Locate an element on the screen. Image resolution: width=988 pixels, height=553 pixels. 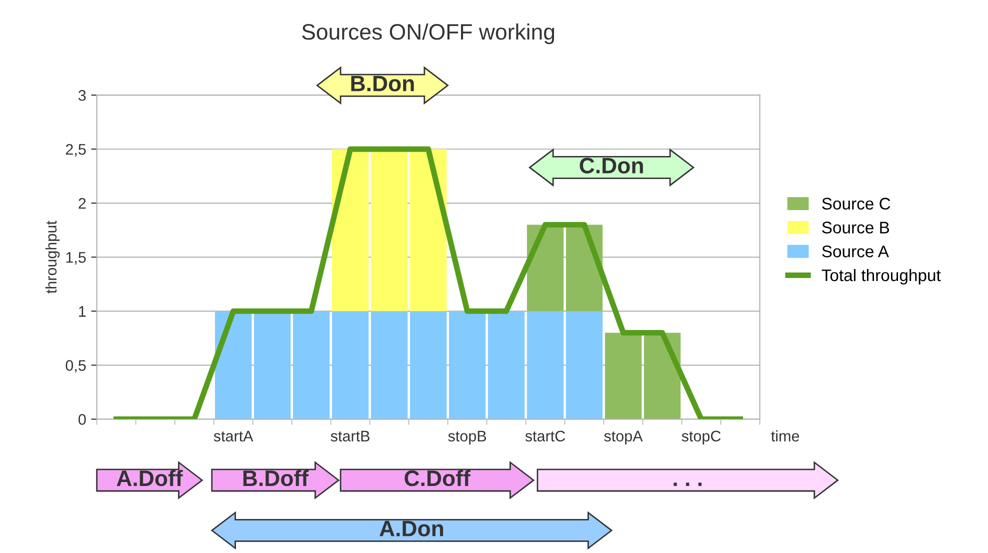
x-tick-label: stopB is located at coordinates (467, 437).